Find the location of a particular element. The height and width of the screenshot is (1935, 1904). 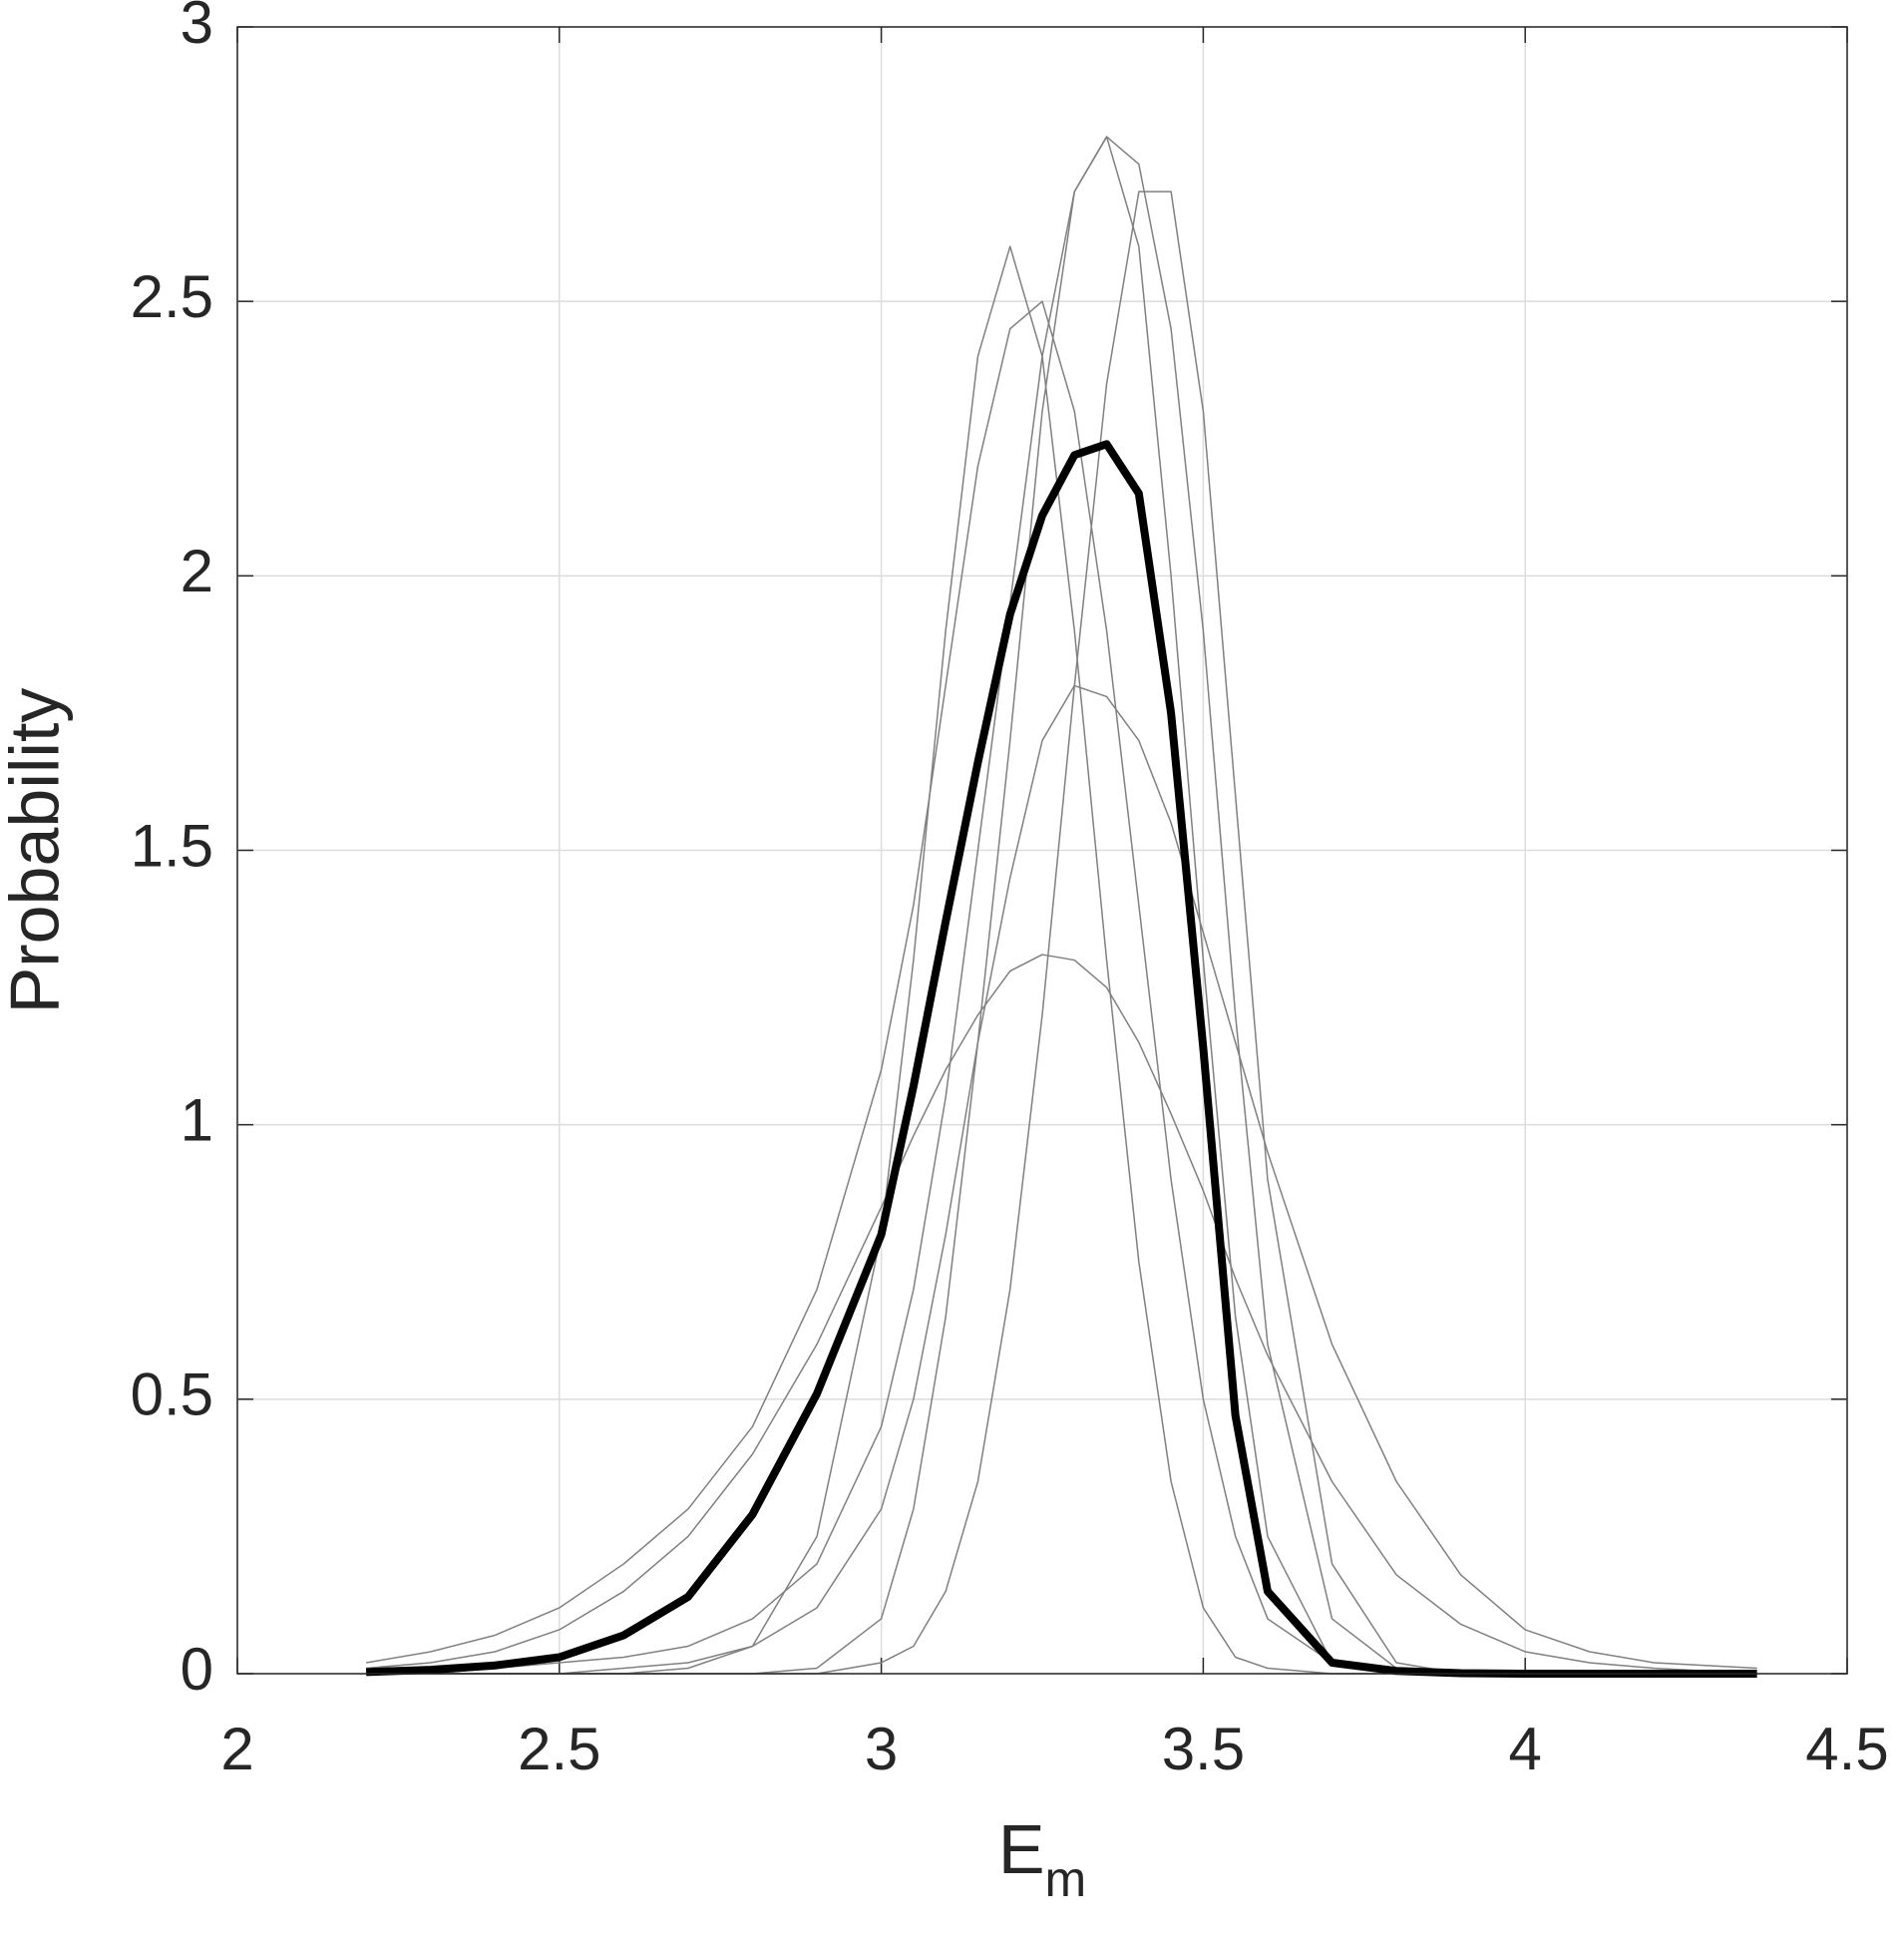

y-tick-label: 0.5 is located at coordinates (172, 1395).